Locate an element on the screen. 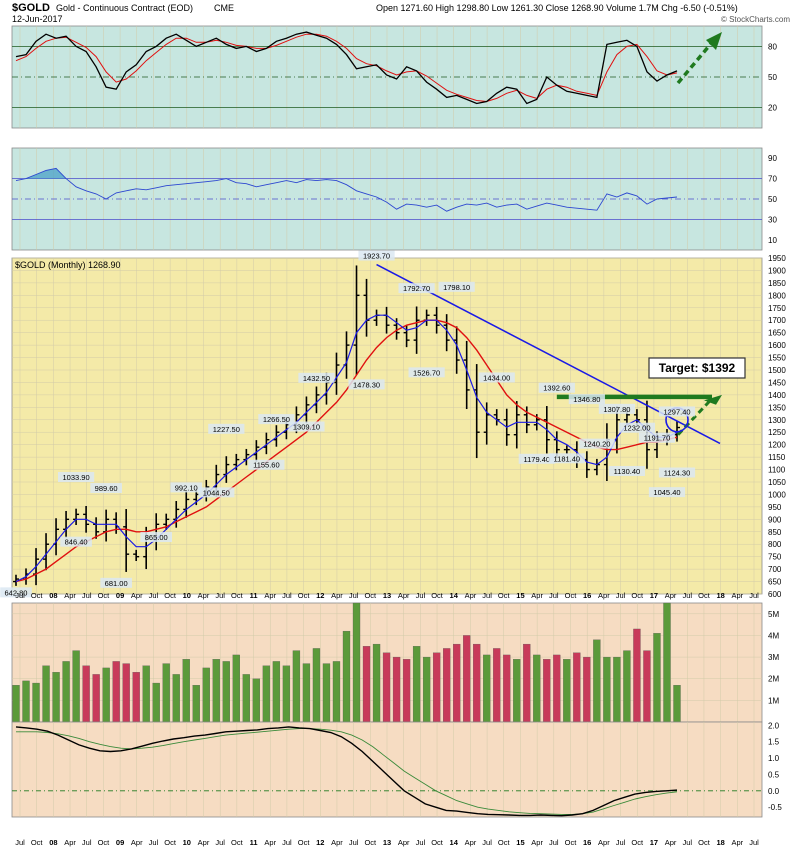 The height and width of the screenshot is (854, 800). volume-tick-label: 4M is located at coordinates (773, 635).